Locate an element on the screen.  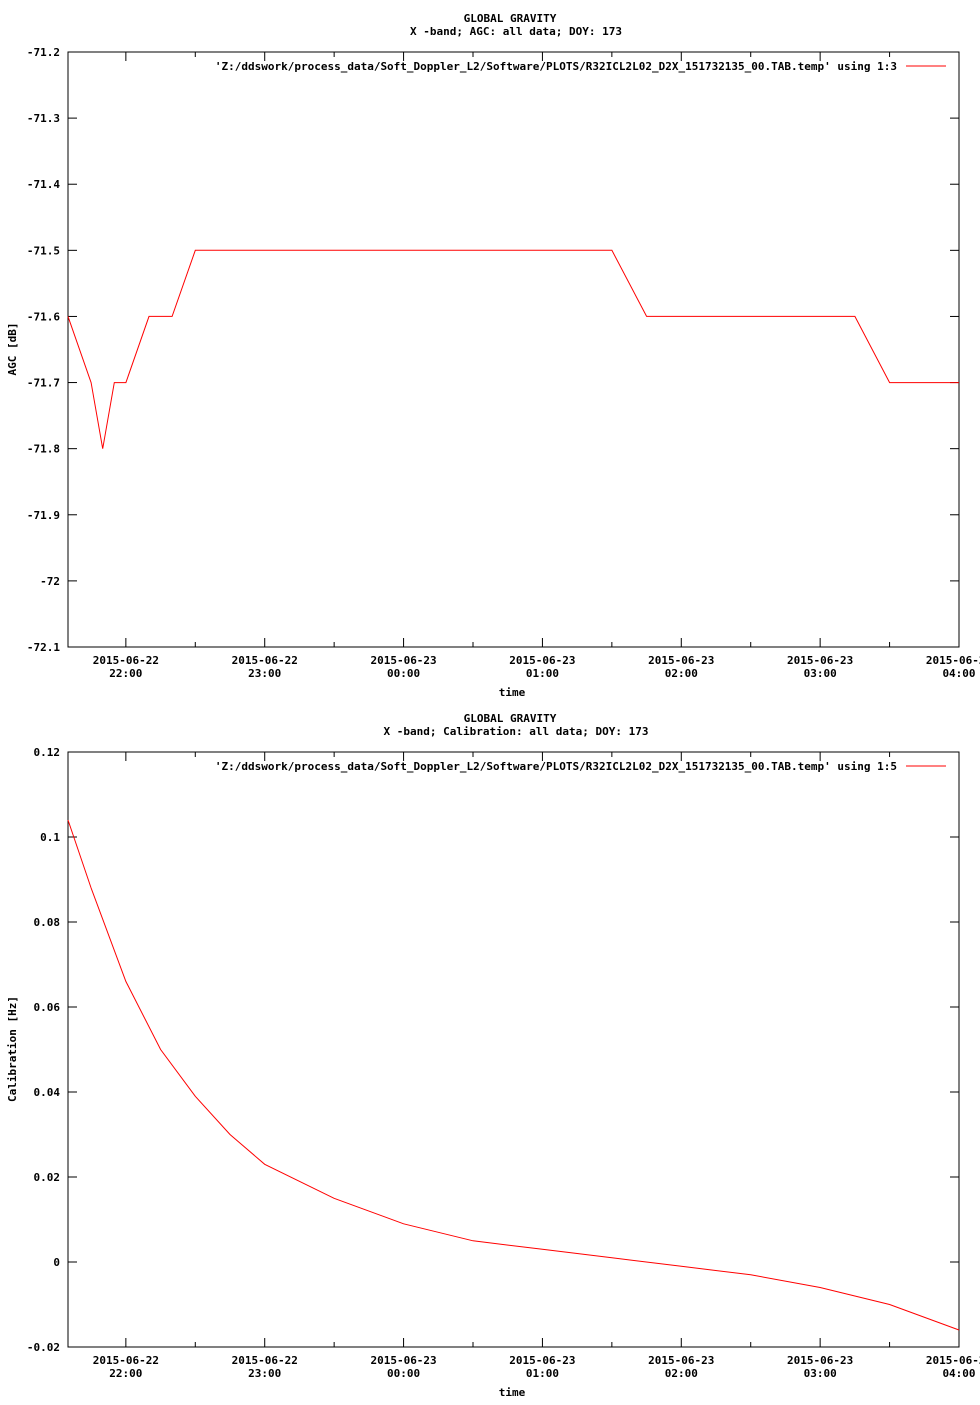
y-tick-label: 0.12 is located at coordinates (47, 752).